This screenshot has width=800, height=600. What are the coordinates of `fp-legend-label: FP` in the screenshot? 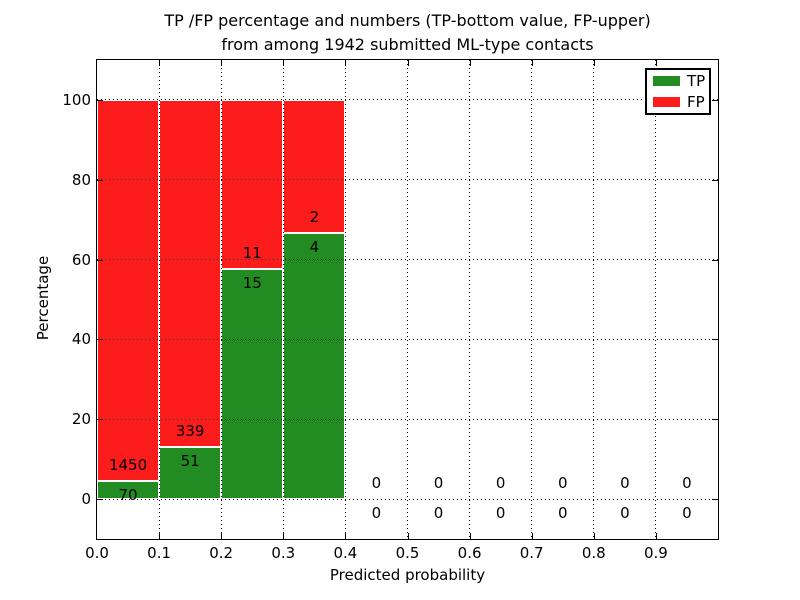 It's located at (696, 102).